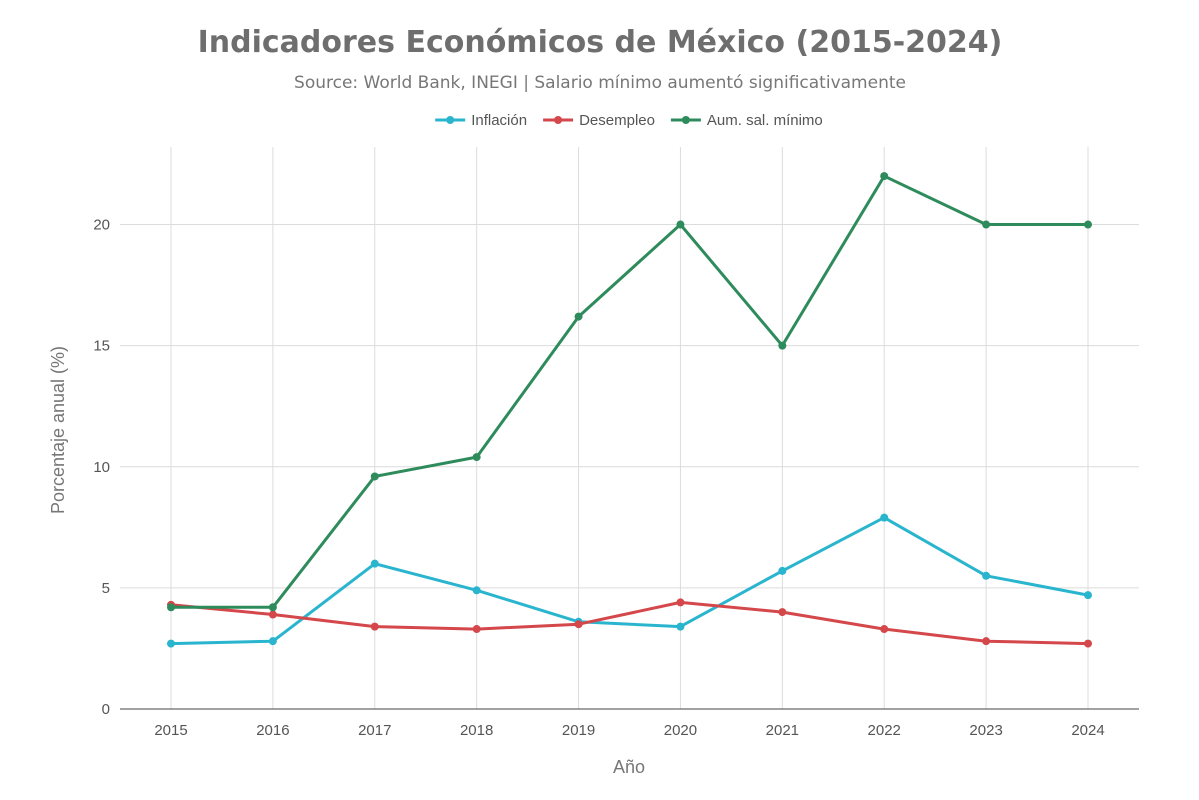 This screenshot has width=1199, height=800. I want to click on x-tick-label: 2024, so click(1087, 730).